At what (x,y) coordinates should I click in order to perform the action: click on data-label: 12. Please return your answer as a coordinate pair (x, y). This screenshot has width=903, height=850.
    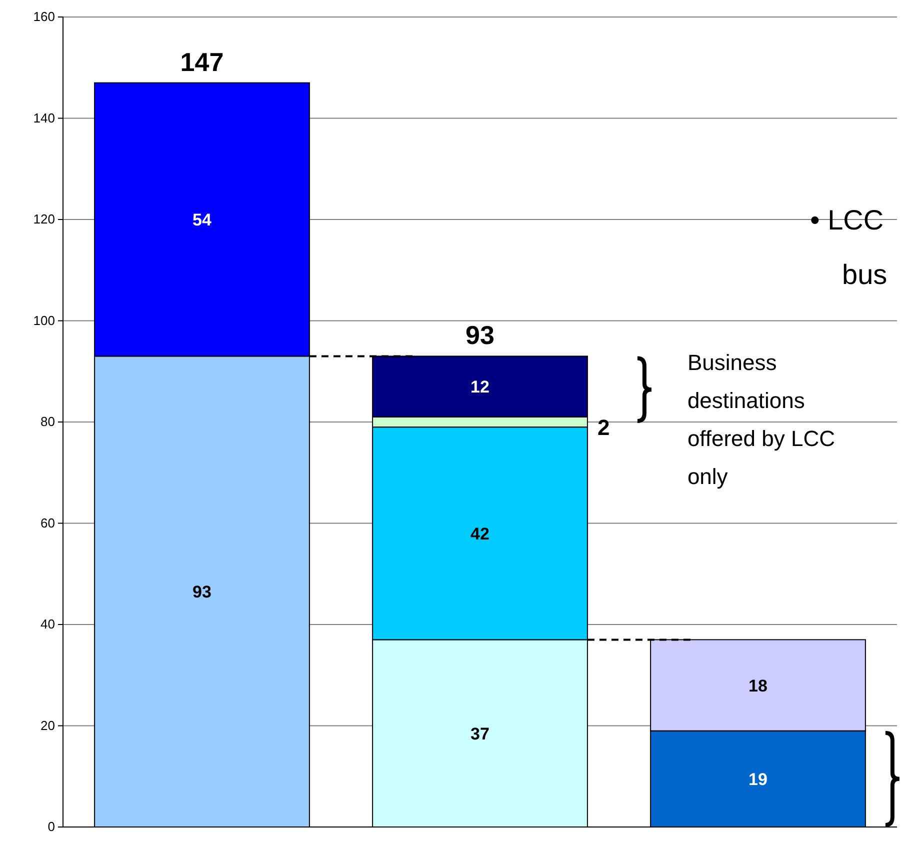
    Looking at the image, I should click on (480, 387).